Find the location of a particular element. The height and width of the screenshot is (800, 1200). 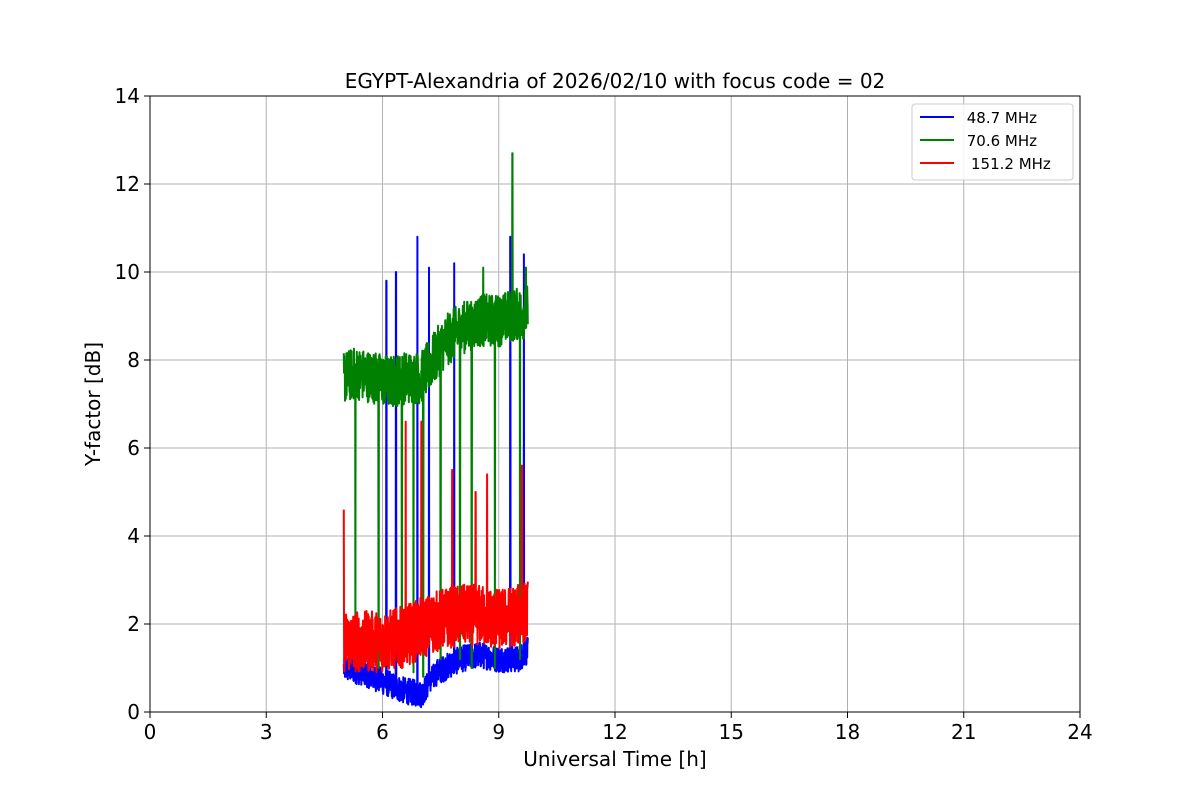

y-tick-label: 0 is located at coordinates (133, 712).